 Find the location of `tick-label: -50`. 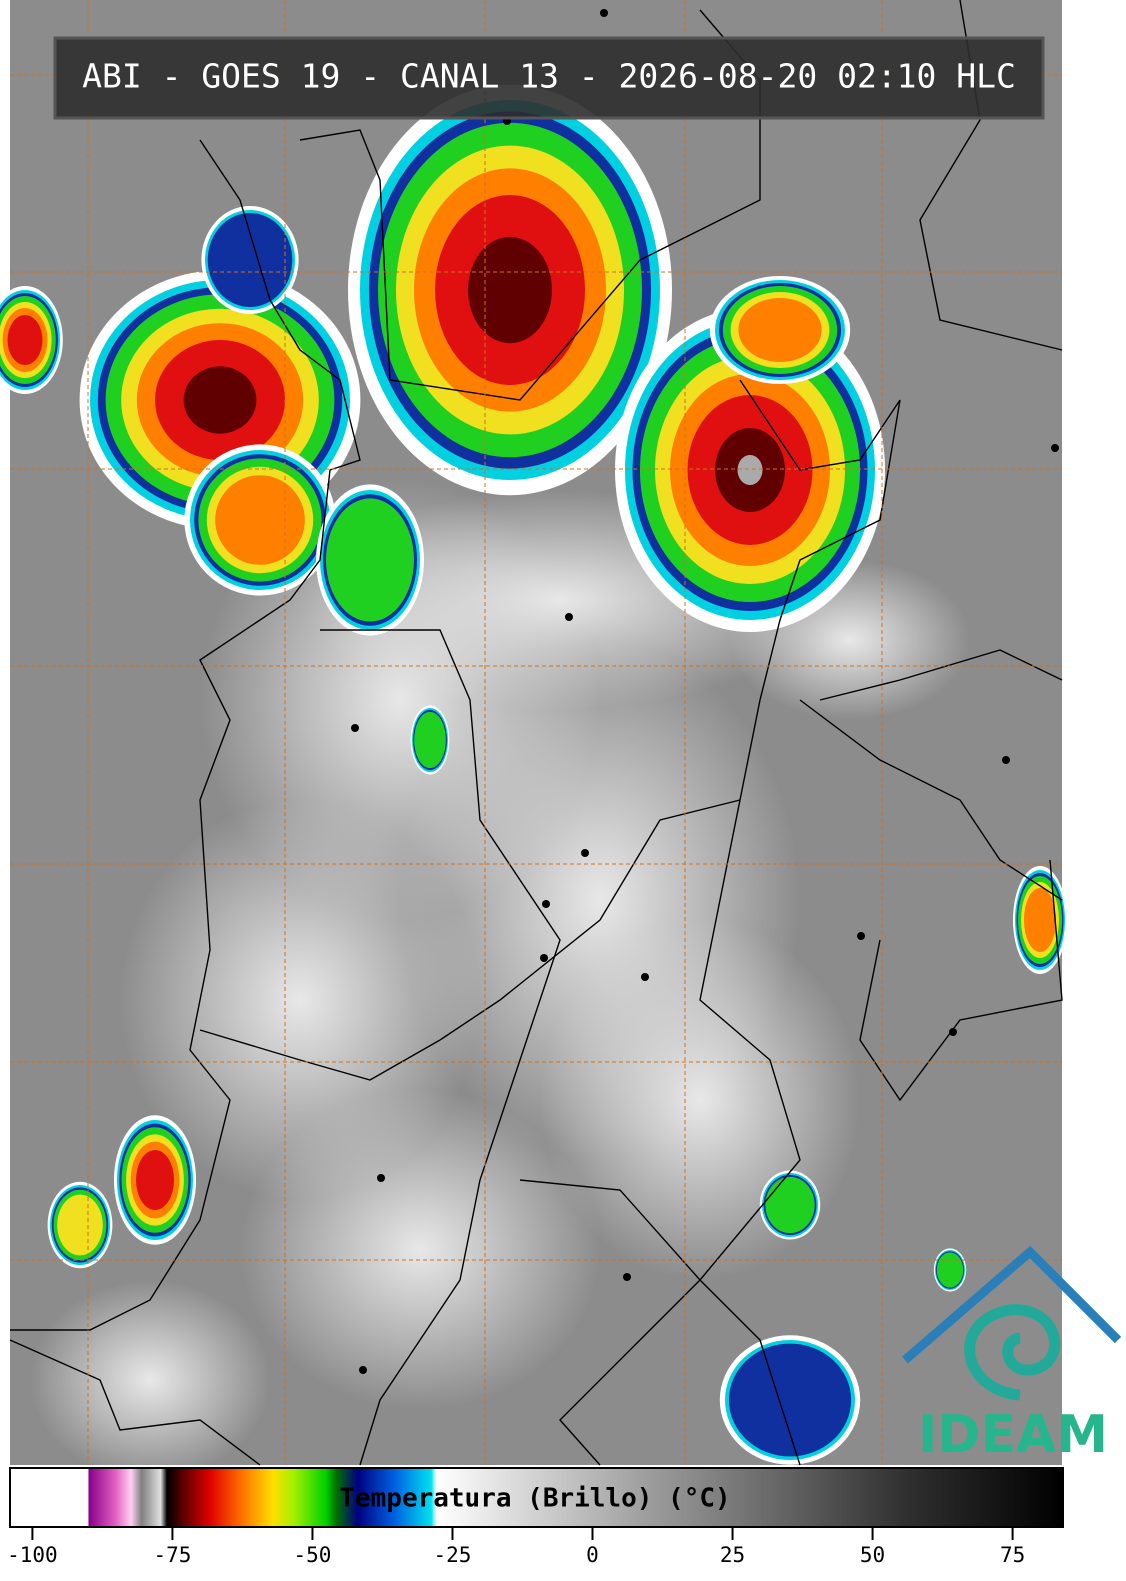

tick-label: -50 is located at coordinates (312, 1555).